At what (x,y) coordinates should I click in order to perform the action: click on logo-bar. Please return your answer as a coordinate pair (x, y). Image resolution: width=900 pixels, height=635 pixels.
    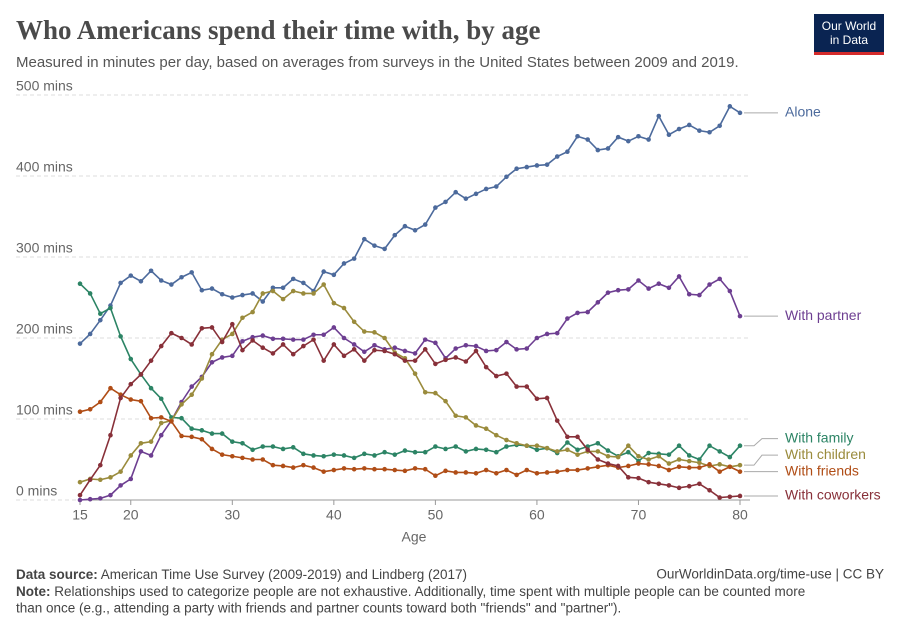
    Looking at the image, I should click on (849, 53).